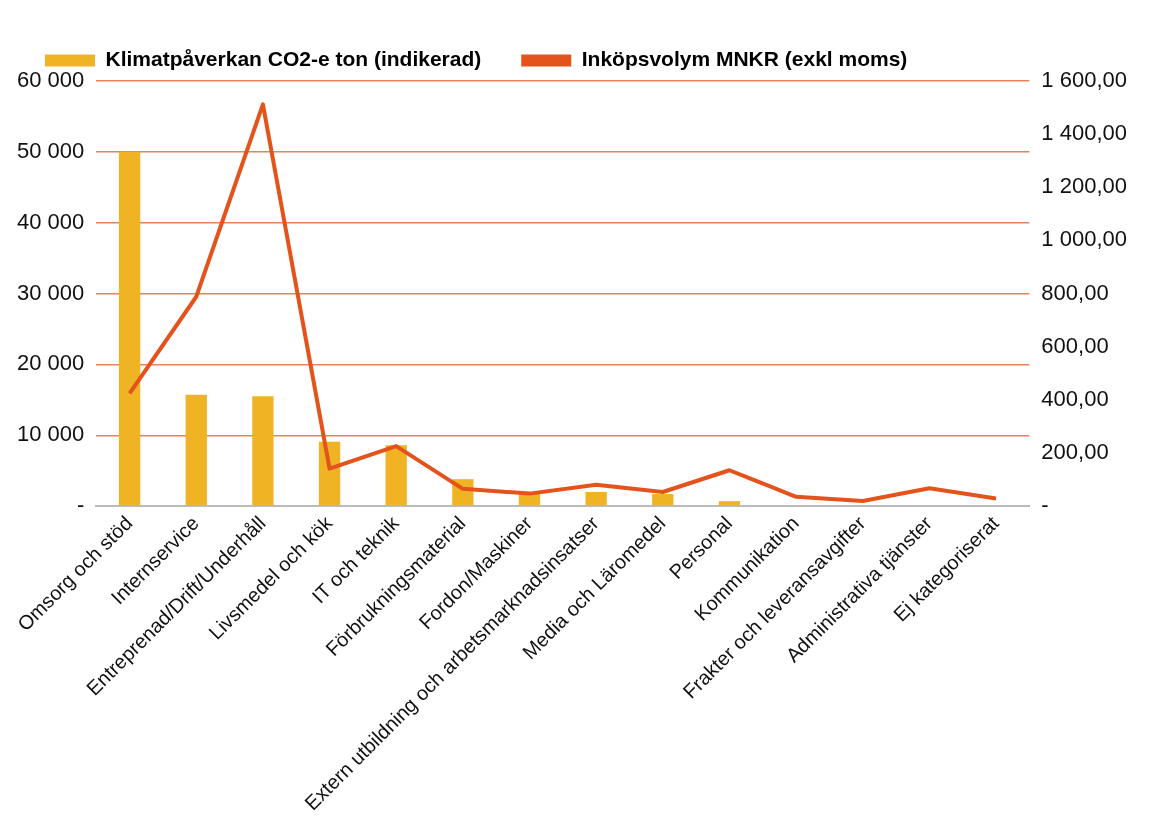 The width and height of the screenshot is (1149, 827). What do you see at coordinates (50, 363) in the screenshot?
I see `y-tick-label: 20 000` at bounding box center [50, 363].